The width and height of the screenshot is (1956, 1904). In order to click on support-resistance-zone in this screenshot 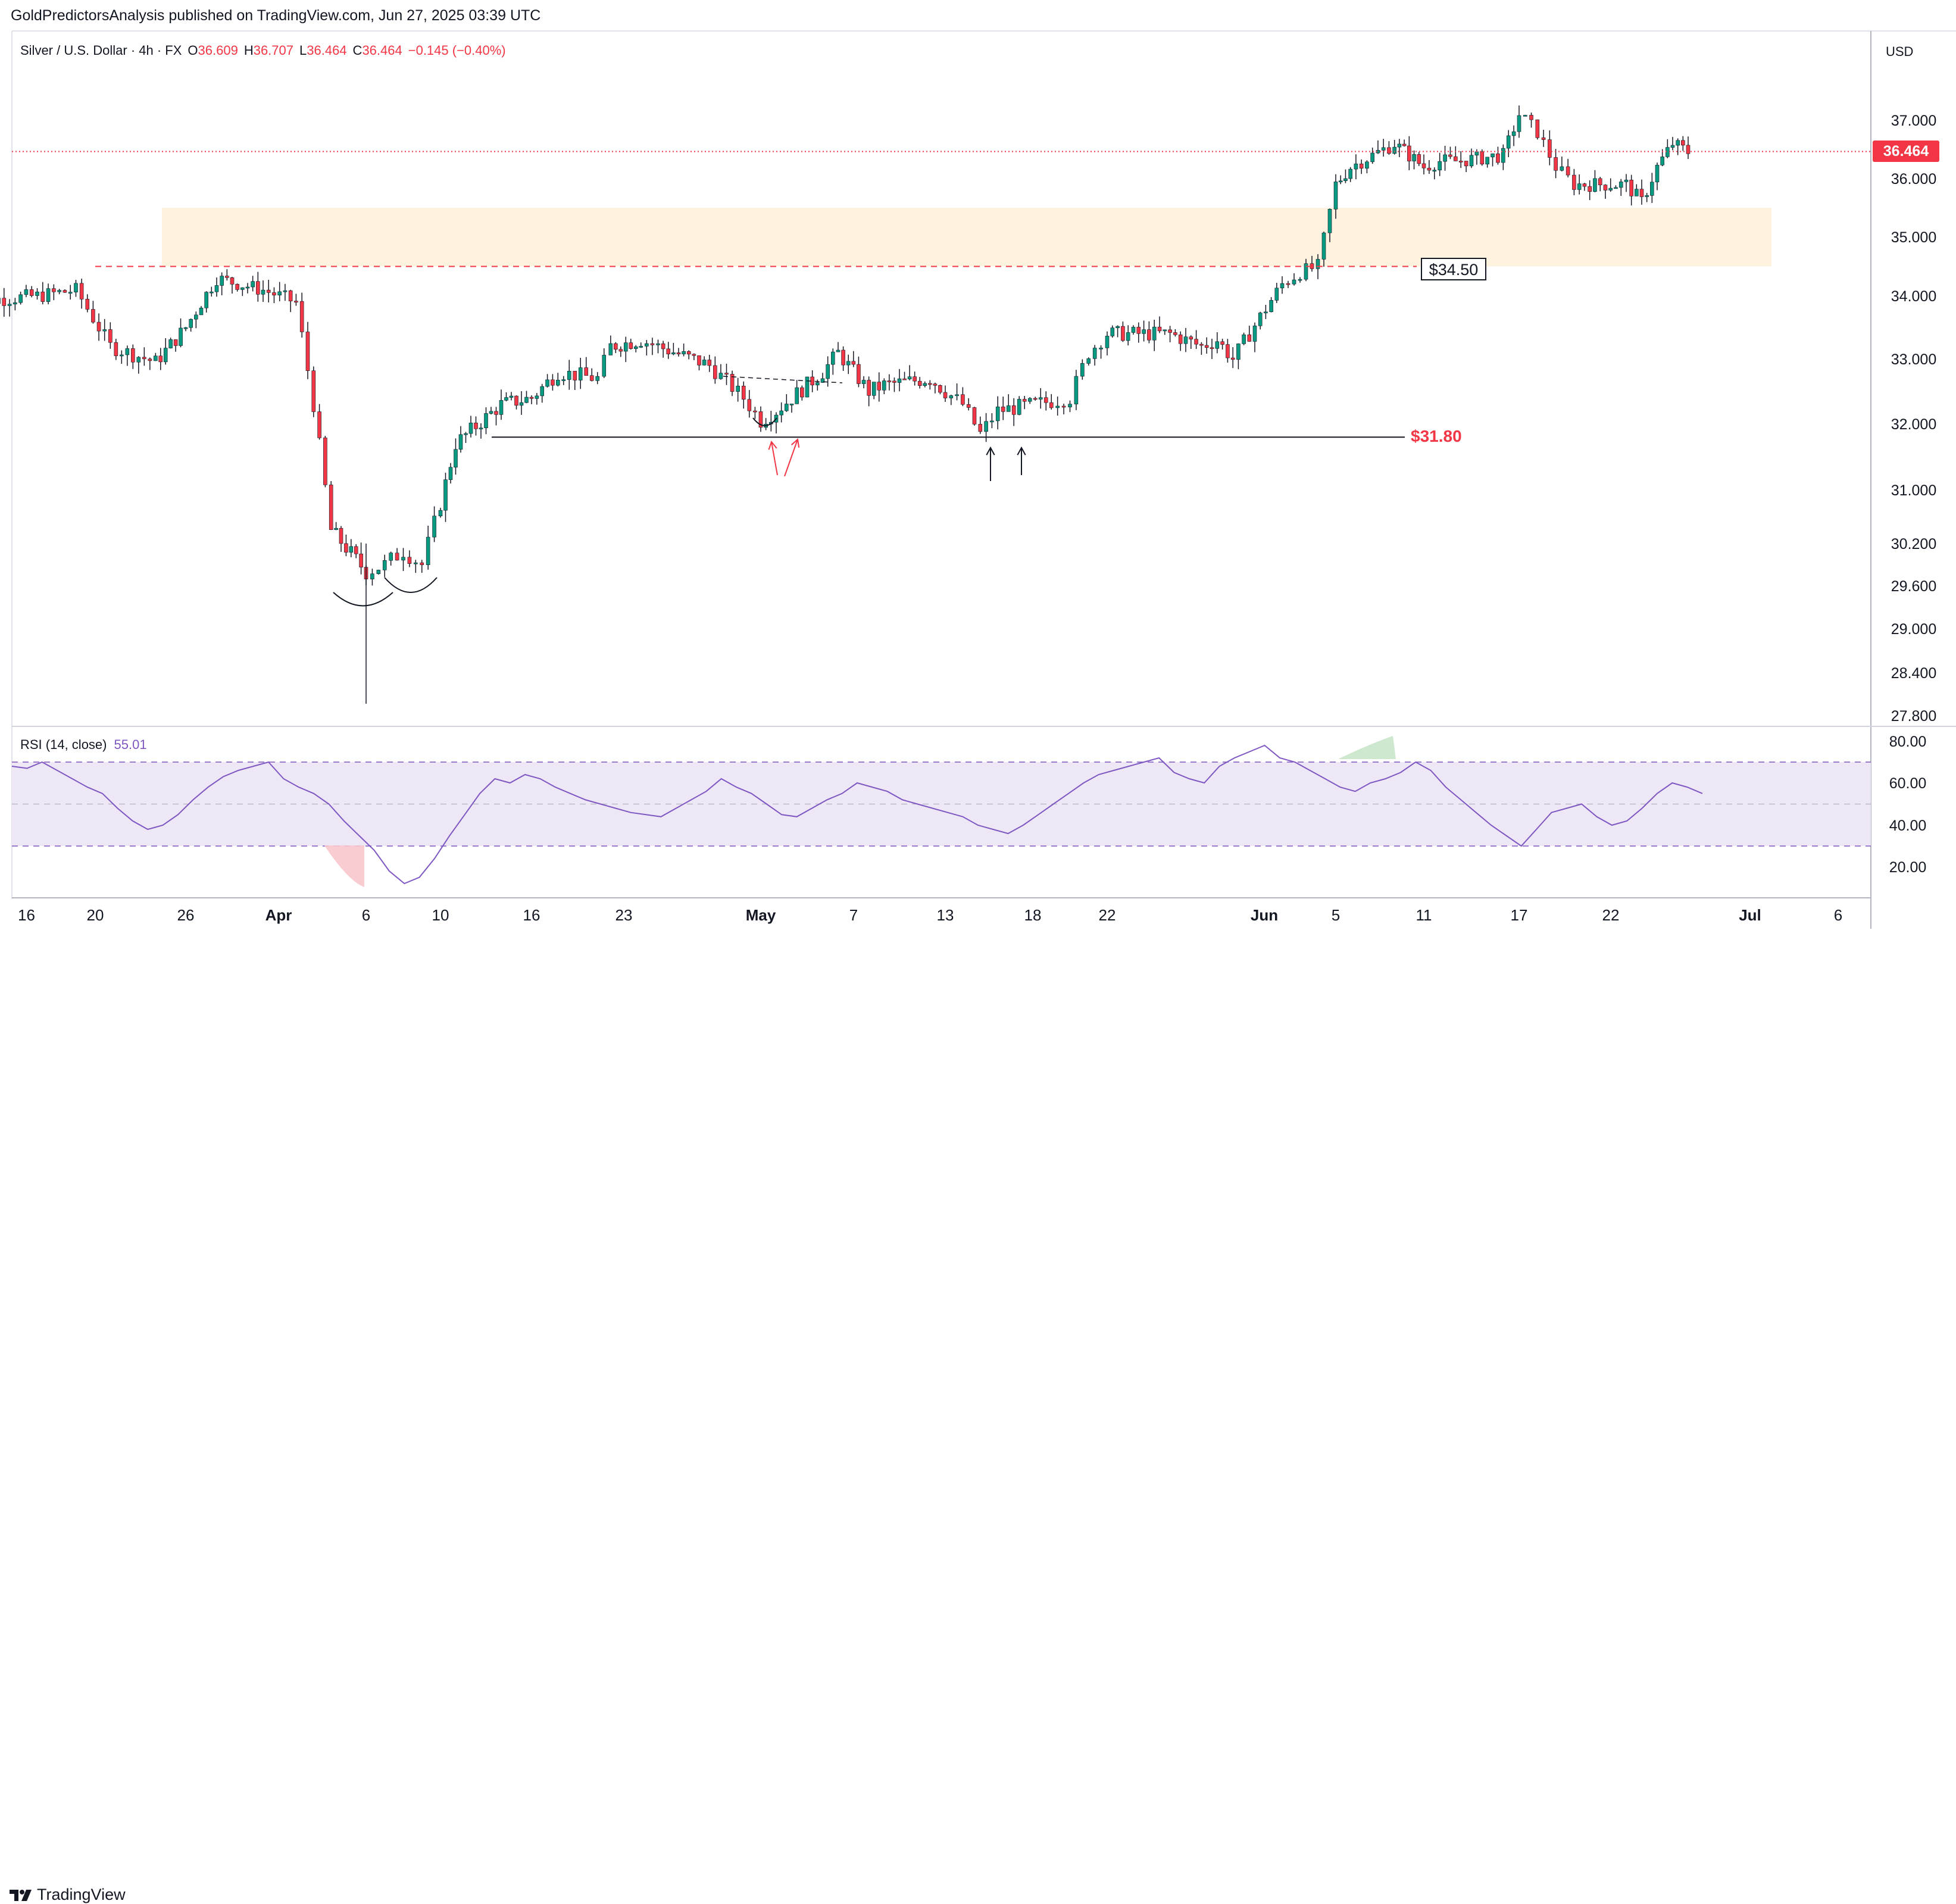, I will do `click(966, 237)`.